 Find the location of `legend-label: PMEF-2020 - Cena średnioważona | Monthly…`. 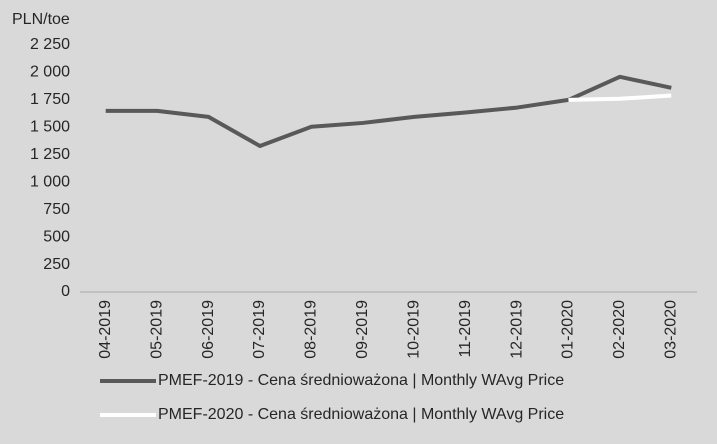

legend-label: PMEF-2020 - Cena średnioważona | Monthly… is located at coordinates (361, 414).